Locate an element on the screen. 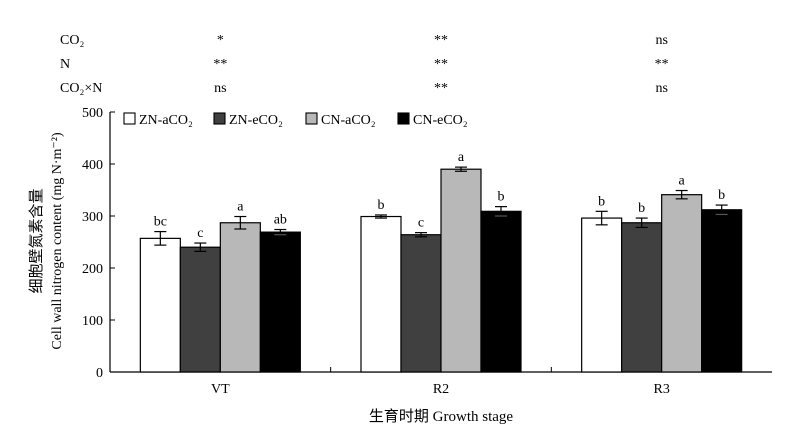 This screenshot has width=794, height=428. y-tick-label: 400 is located at coordinates (92, 165).